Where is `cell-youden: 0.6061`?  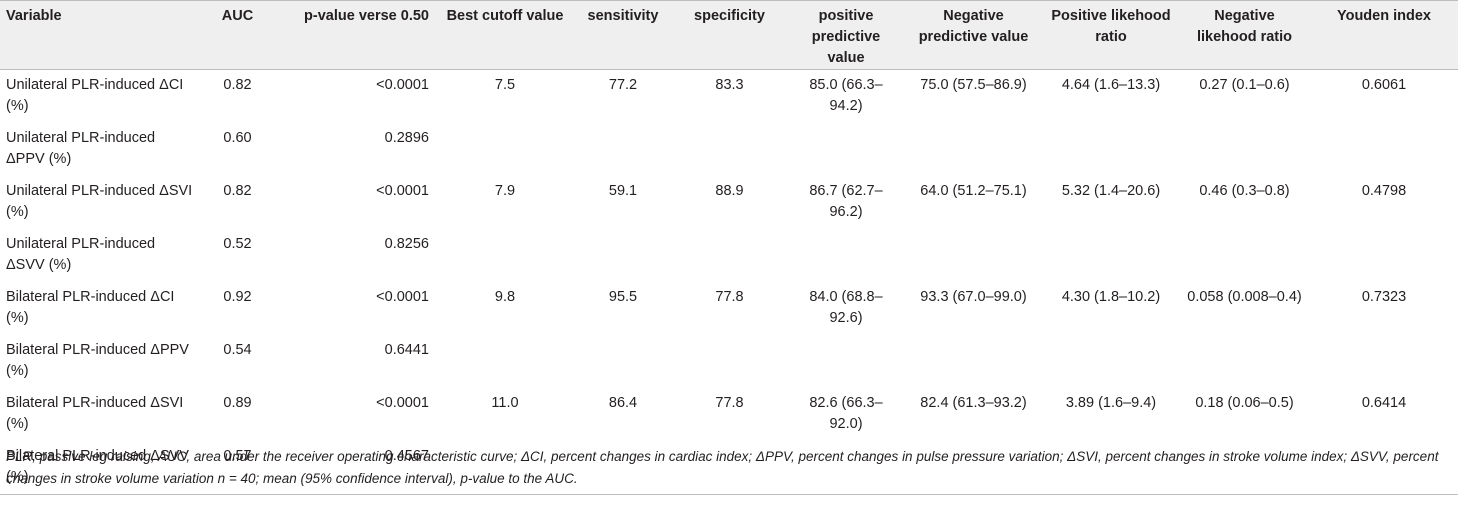
cell-youden: 0.6061 is located at coordinates (1384, 85).